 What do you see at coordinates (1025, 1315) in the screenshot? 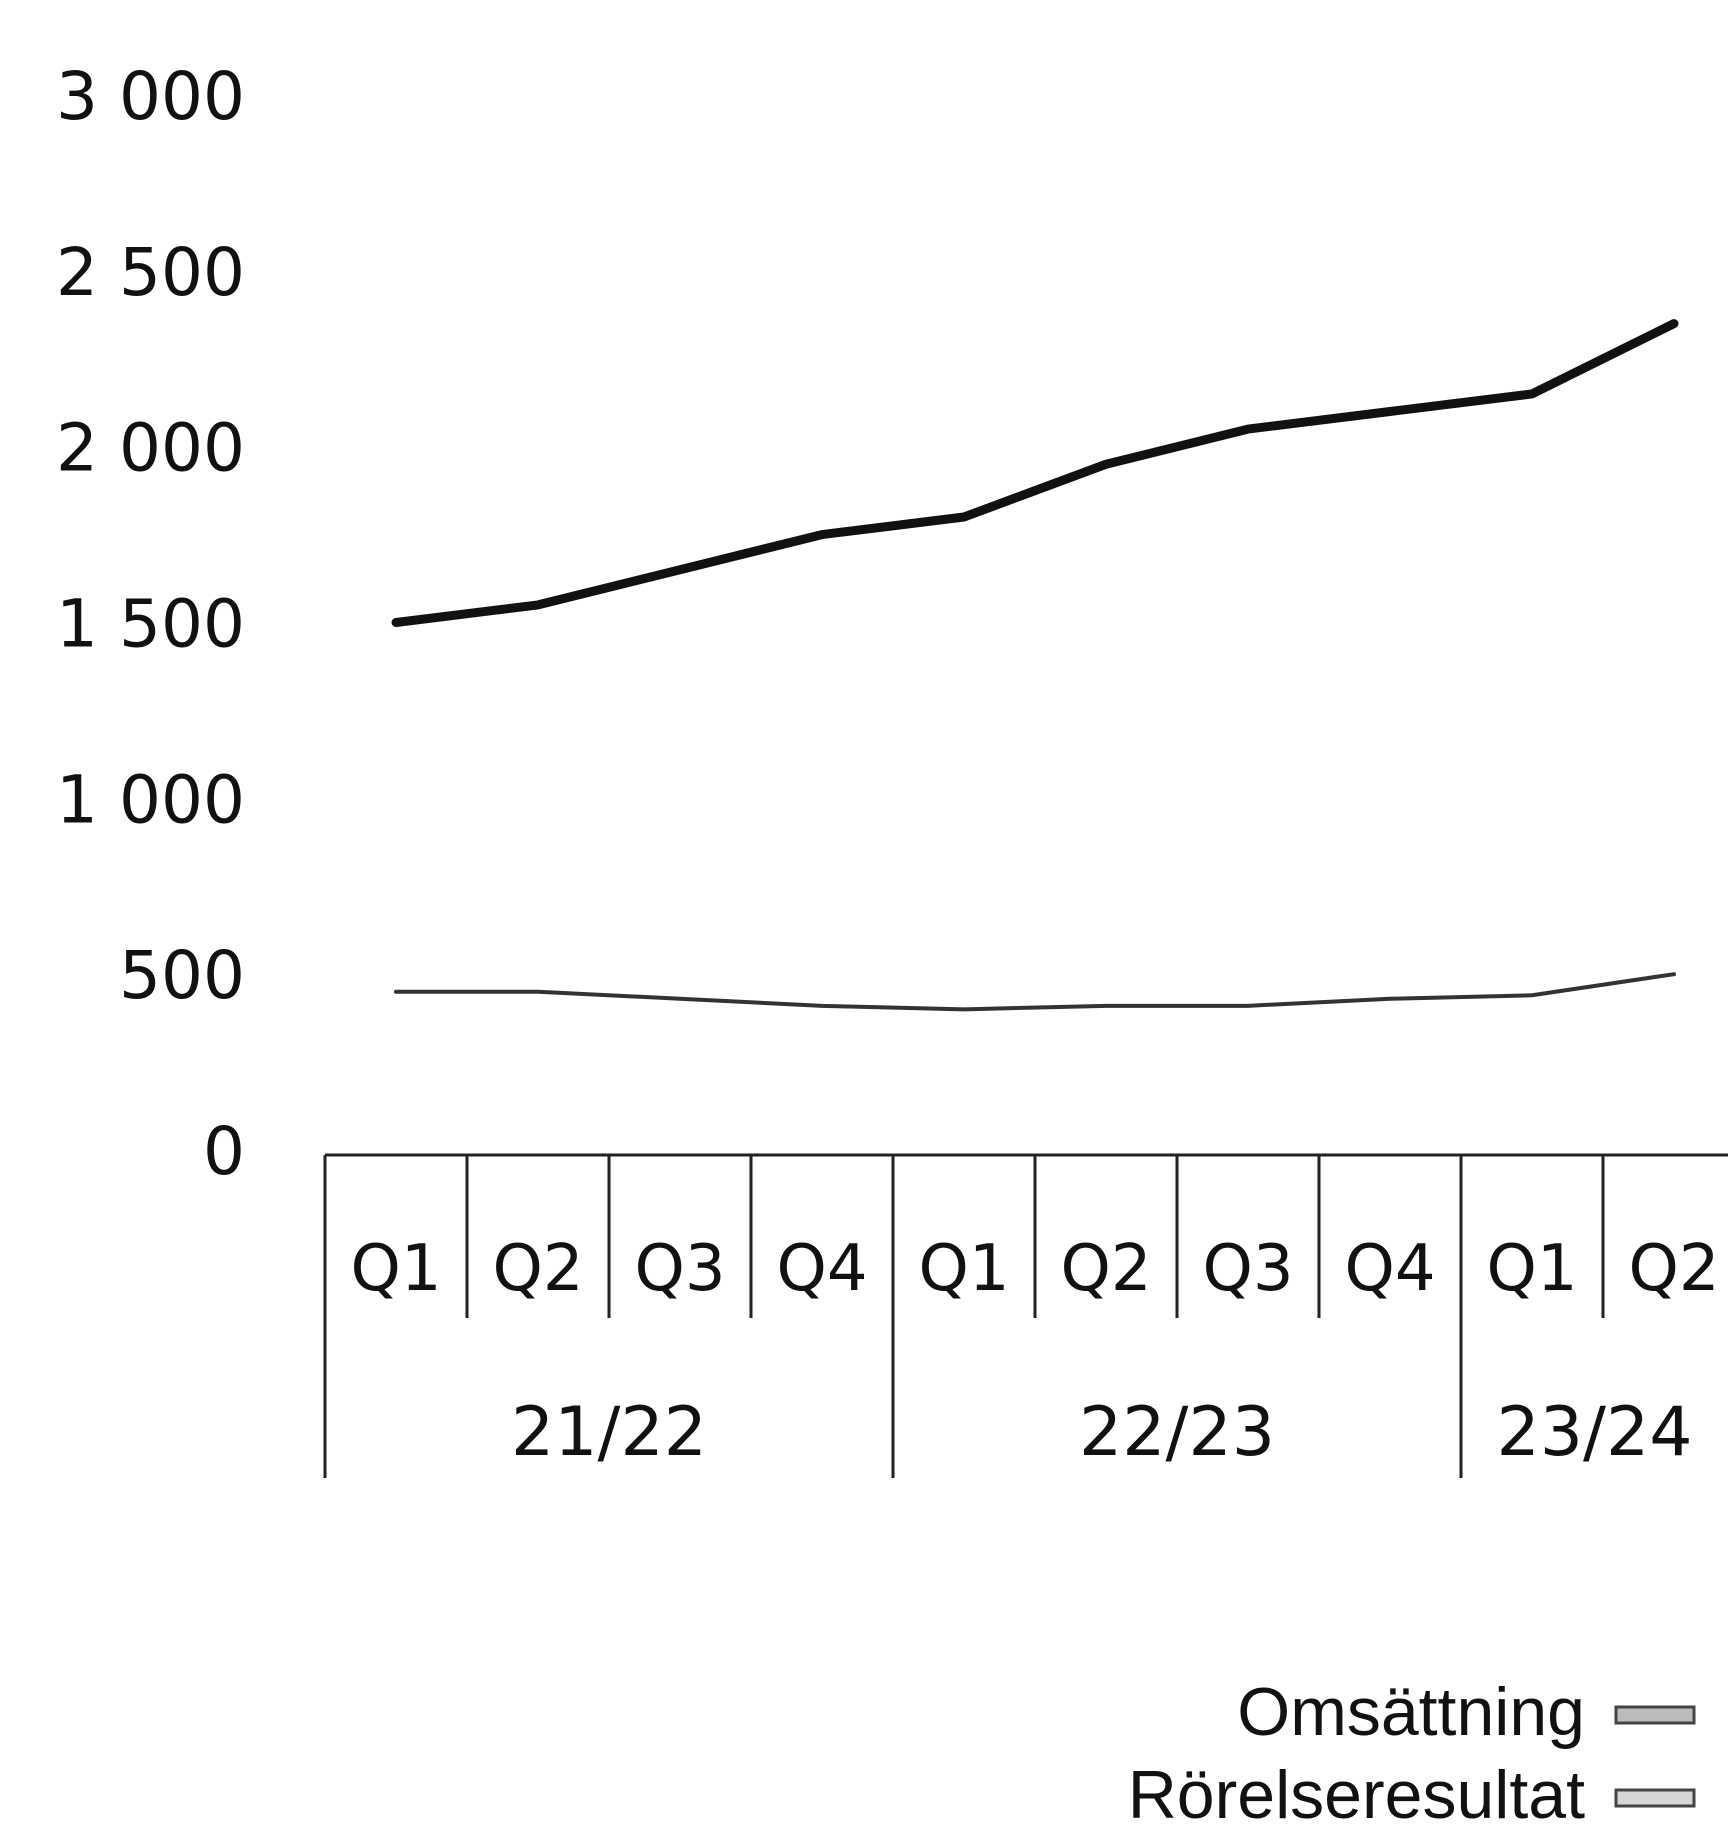
I see `x-axis: Q1 Q2 Q3 Q4 21/22 Q1 Q2 Q3 Q4 22/23 Q1 Q2 23/24` at bounding box center [1025, 1315].